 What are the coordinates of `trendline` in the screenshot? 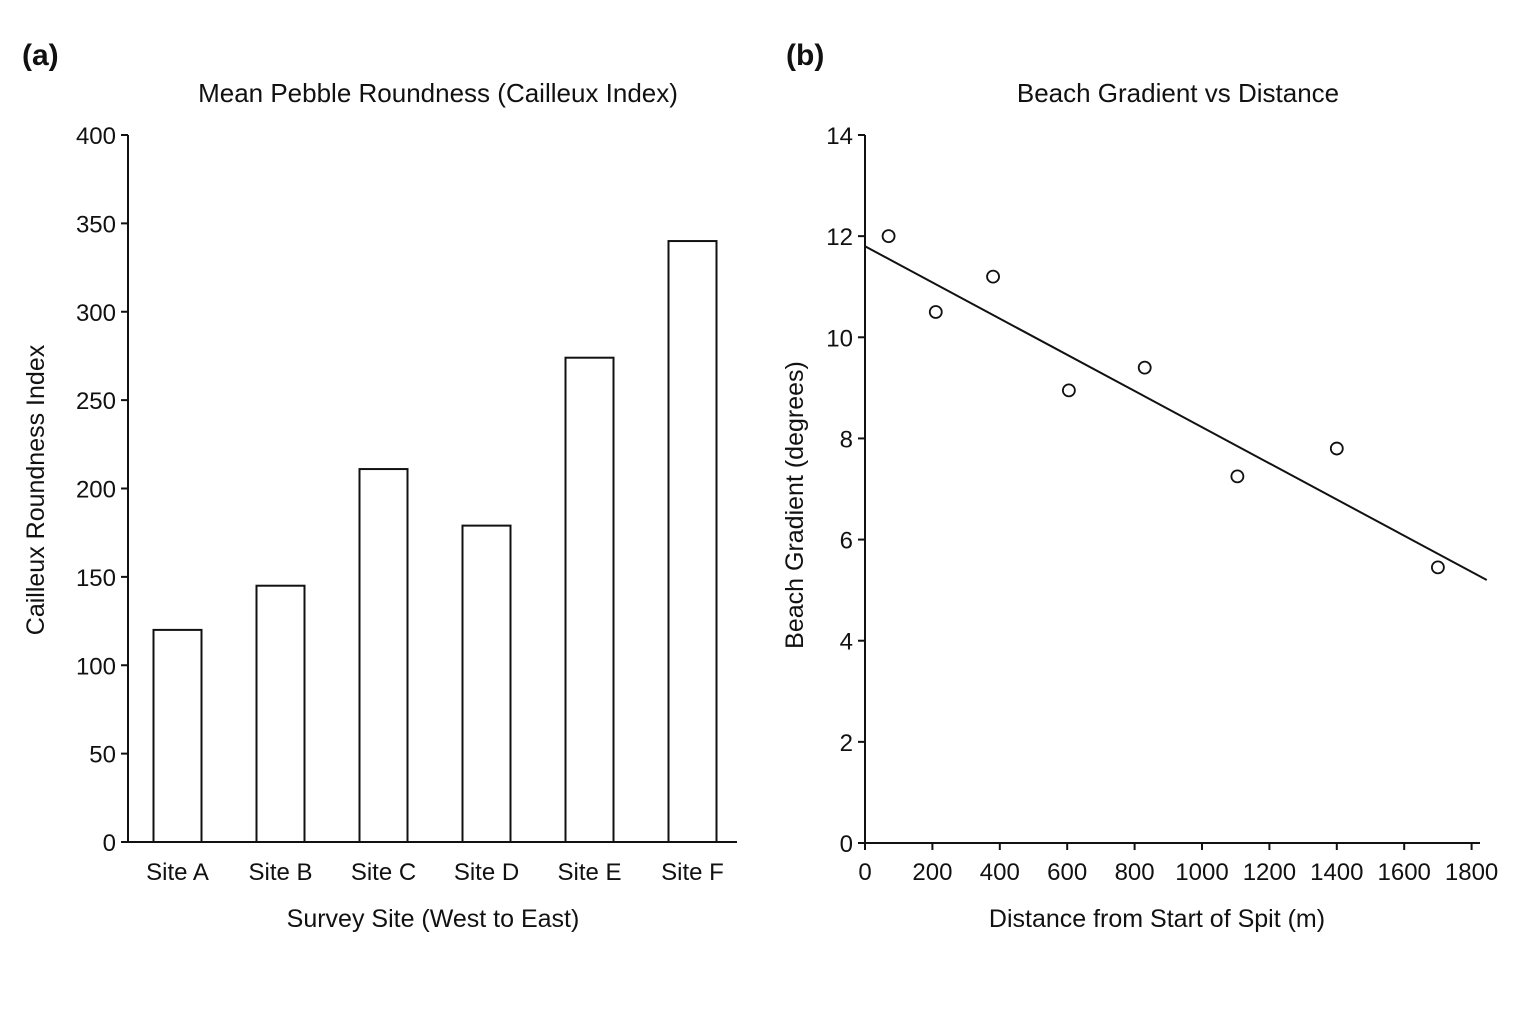 It's located at (1176, 413).